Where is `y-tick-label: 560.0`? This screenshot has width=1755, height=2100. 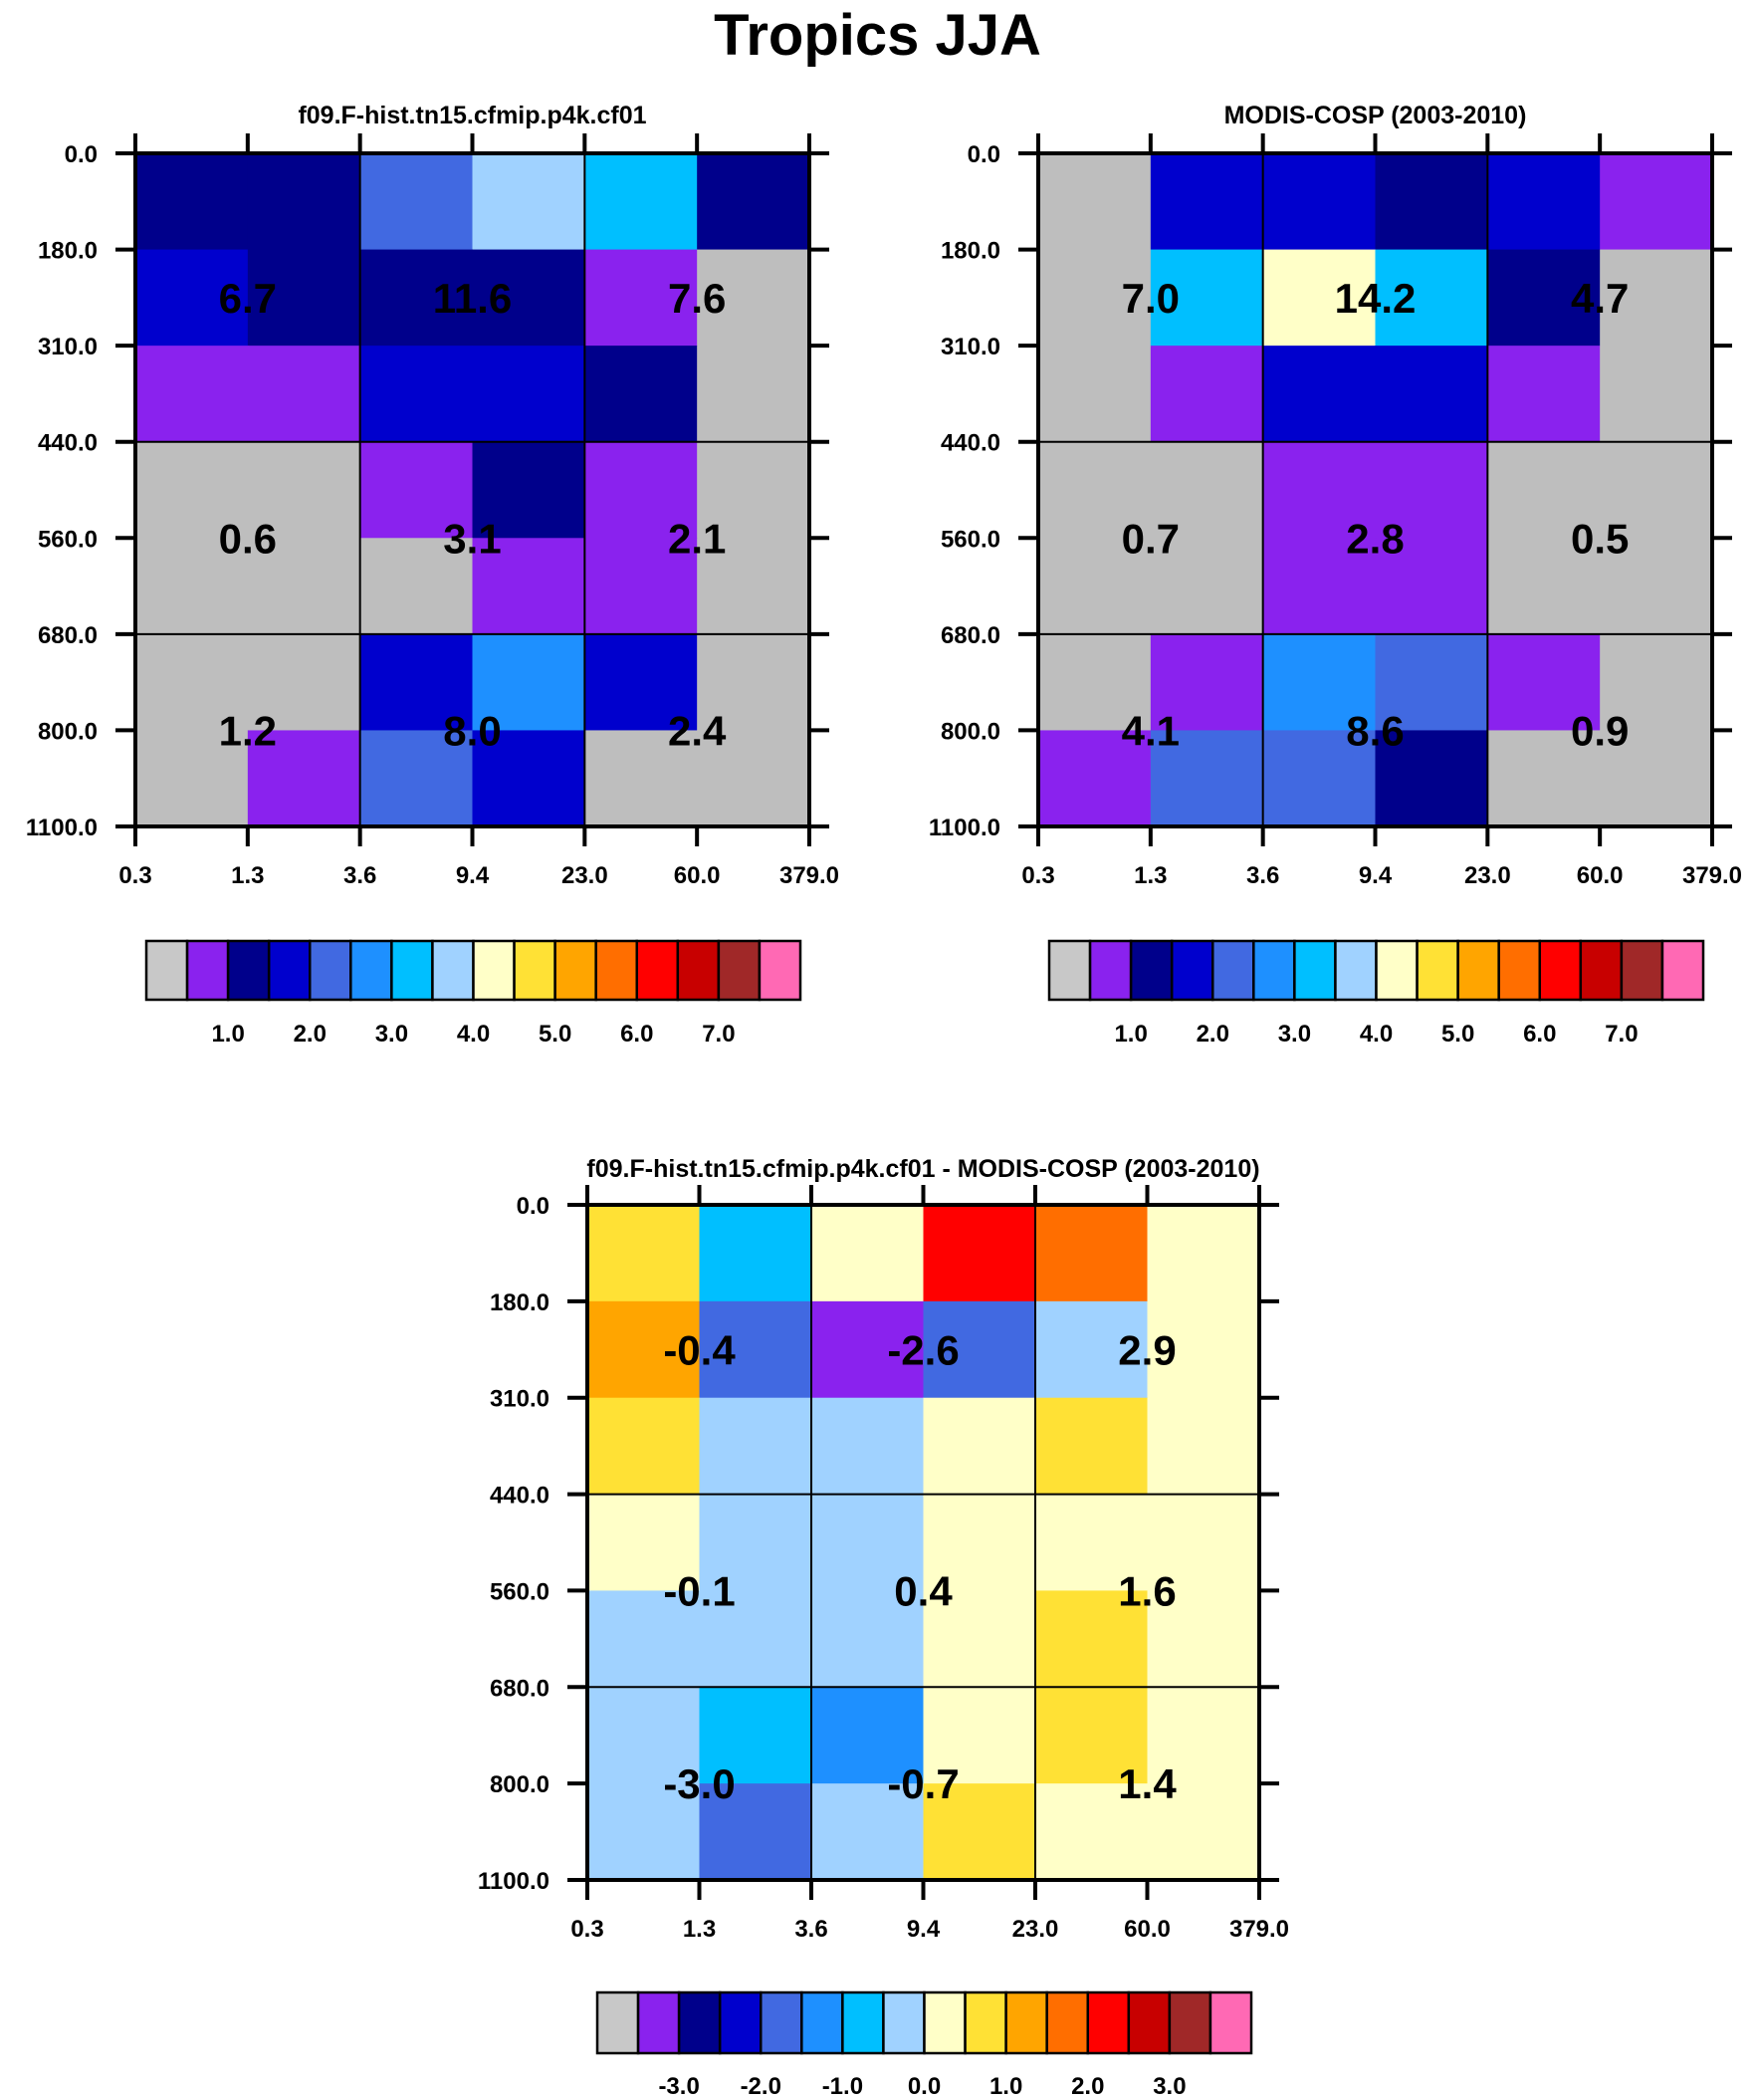
y-tick-label: 560.0 is located at coordinates (519, 1591).